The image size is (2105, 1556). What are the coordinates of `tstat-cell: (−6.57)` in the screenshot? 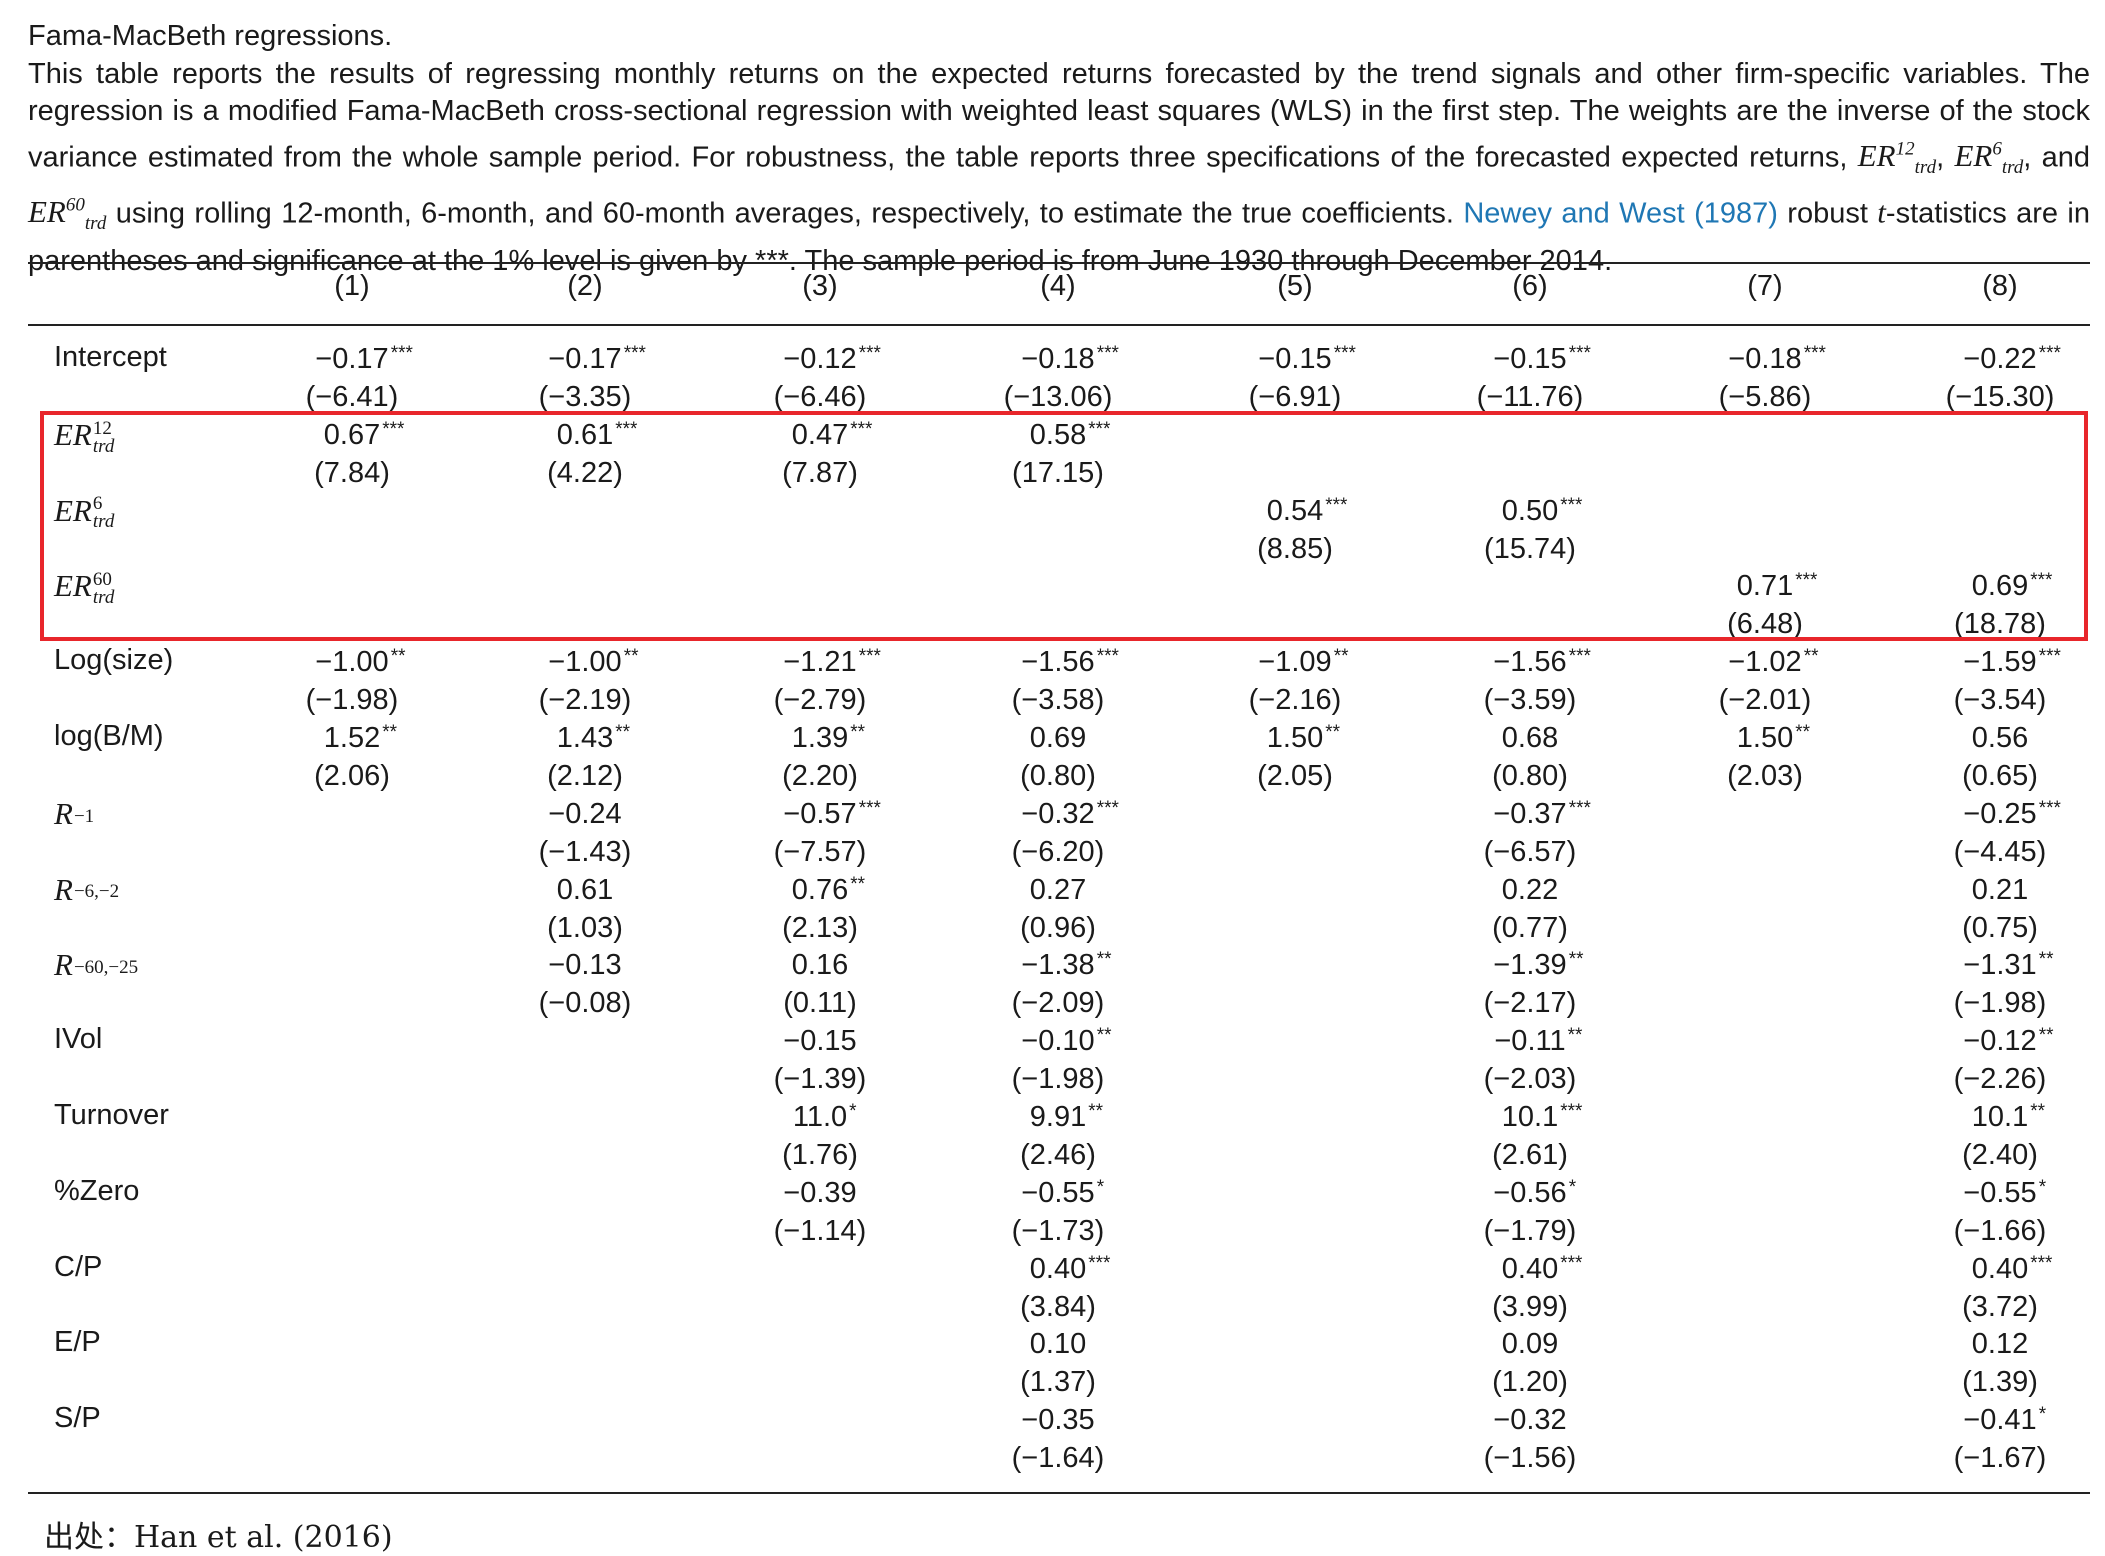 It's located at (1530, 851).